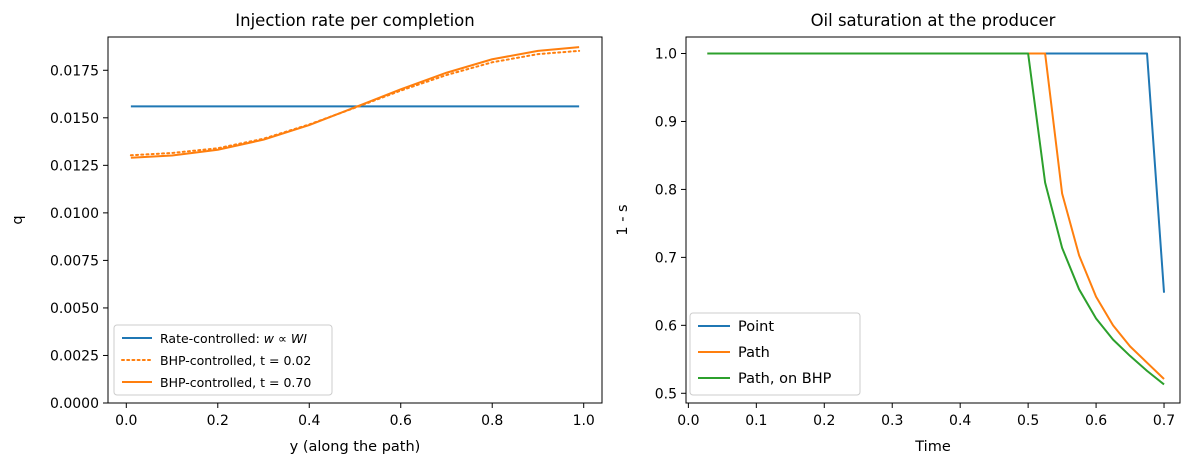 The width and height of the screenshot is (1189, 471). I want to click on legend-label-2: Path, so click(754, 353).